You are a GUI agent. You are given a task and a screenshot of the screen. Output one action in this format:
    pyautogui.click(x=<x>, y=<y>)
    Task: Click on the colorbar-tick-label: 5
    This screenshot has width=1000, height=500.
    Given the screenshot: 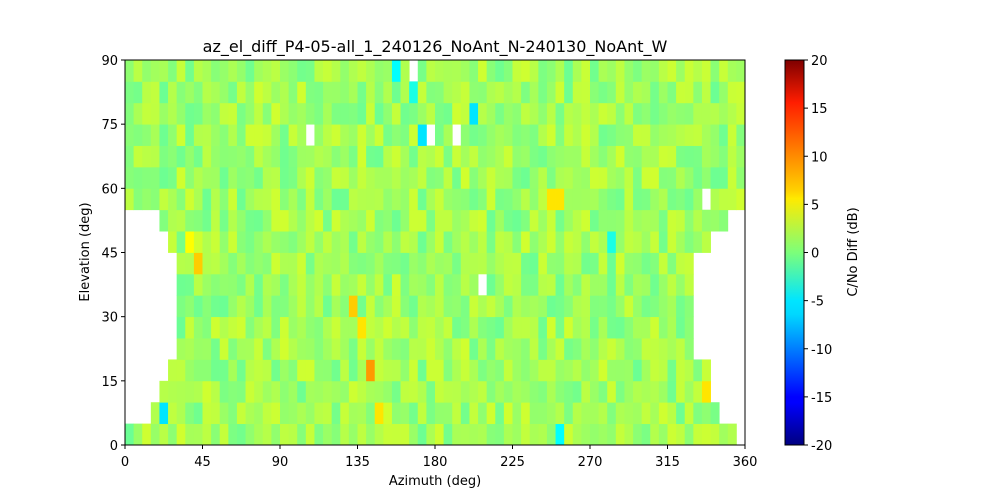 What is the action you would take?
    pyautogui.click(x=815, y=205)
    